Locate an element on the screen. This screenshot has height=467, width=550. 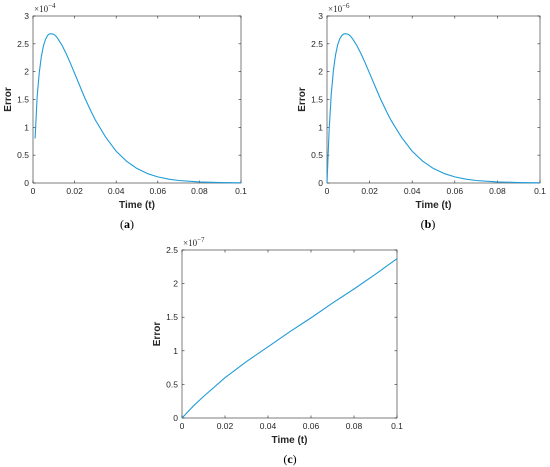
subfigure-caption: (c) is located at coordinates (289, 459).